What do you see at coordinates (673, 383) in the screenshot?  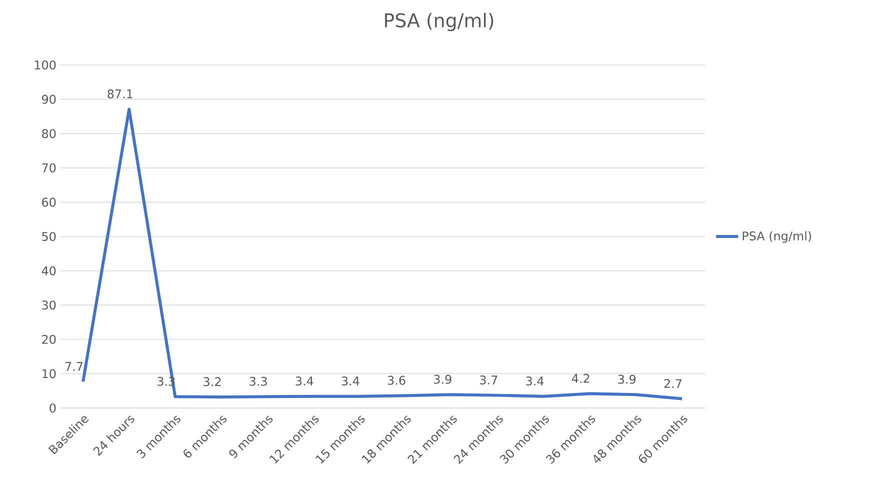 I see `data-label: 2.7` at bounding box center [673, 383].